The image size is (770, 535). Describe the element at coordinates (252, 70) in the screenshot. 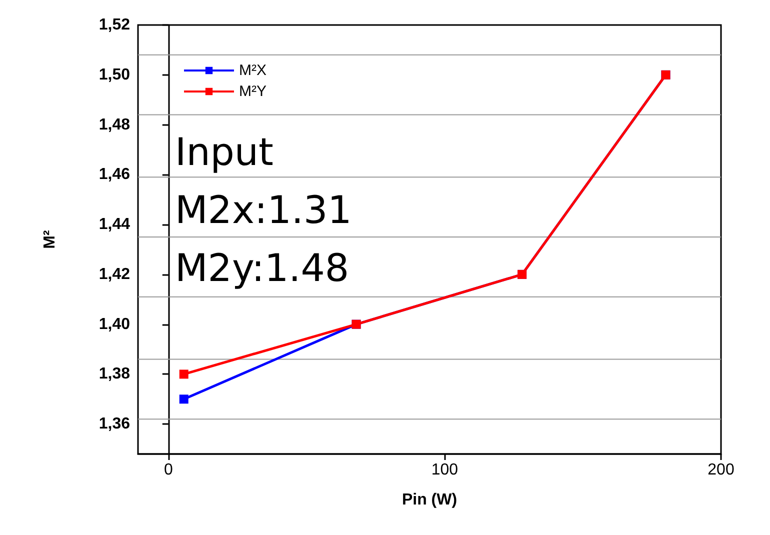

I see `legend-label: M²X` at that location.